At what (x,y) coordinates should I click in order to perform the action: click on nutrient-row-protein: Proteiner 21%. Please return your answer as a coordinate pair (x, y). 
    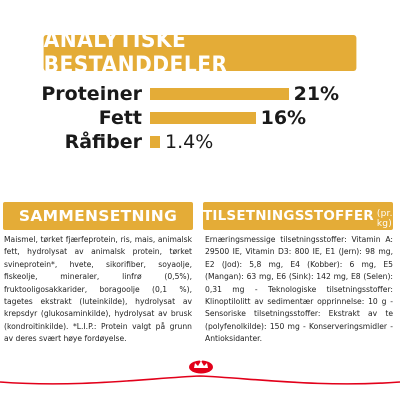
    Looking at the image, I should click on (200, 94).